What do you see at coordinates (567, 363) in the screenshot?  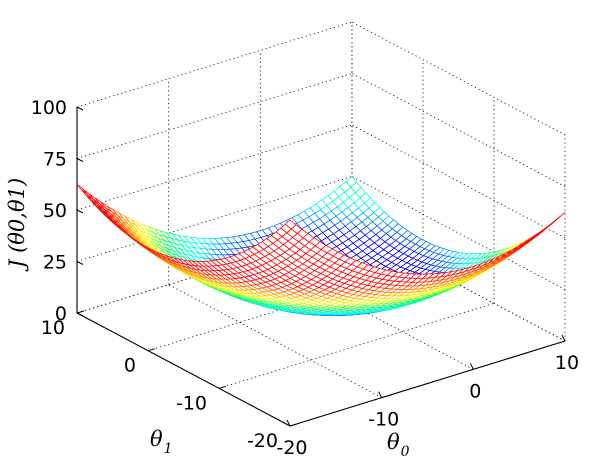 I see `x-tick-label: 10` at bounding box center [567, 363].